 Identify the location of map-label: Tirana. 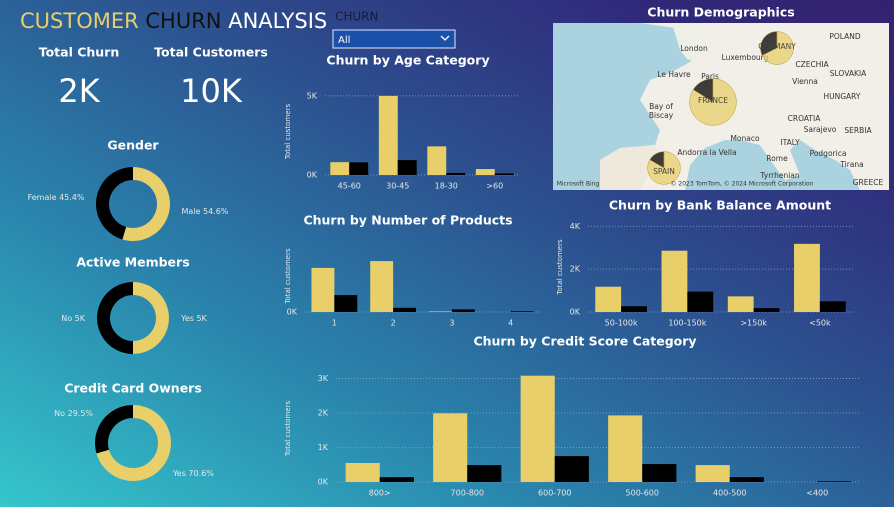
(851, 164).